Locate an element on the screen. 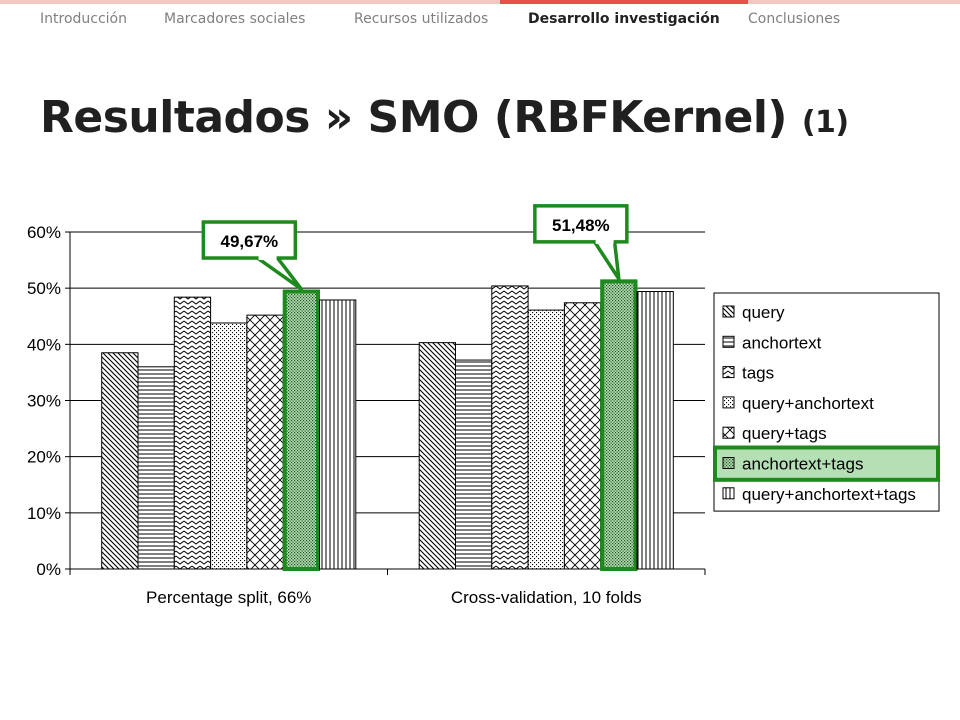 The width and height of the screenshot is (960, 720). y-tick-label: 0% is located at coordinates (48, 569).